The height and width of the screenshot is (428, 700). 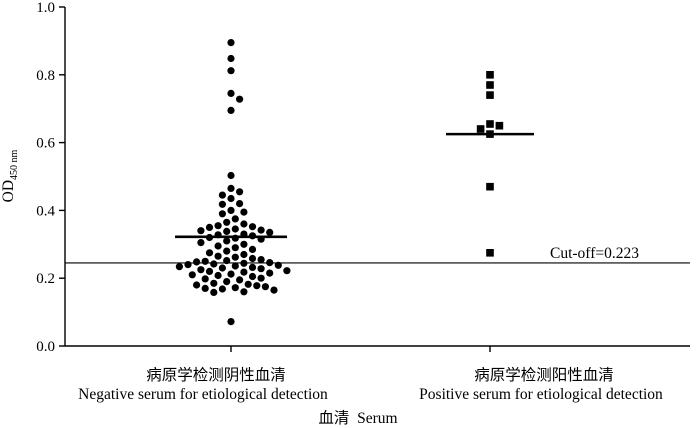 What do you see at coordinates (216, 375) in the screenshot?
I see `category-label-neg-zh: 病原学检测阴性血清` at bounding box center [216, 375].